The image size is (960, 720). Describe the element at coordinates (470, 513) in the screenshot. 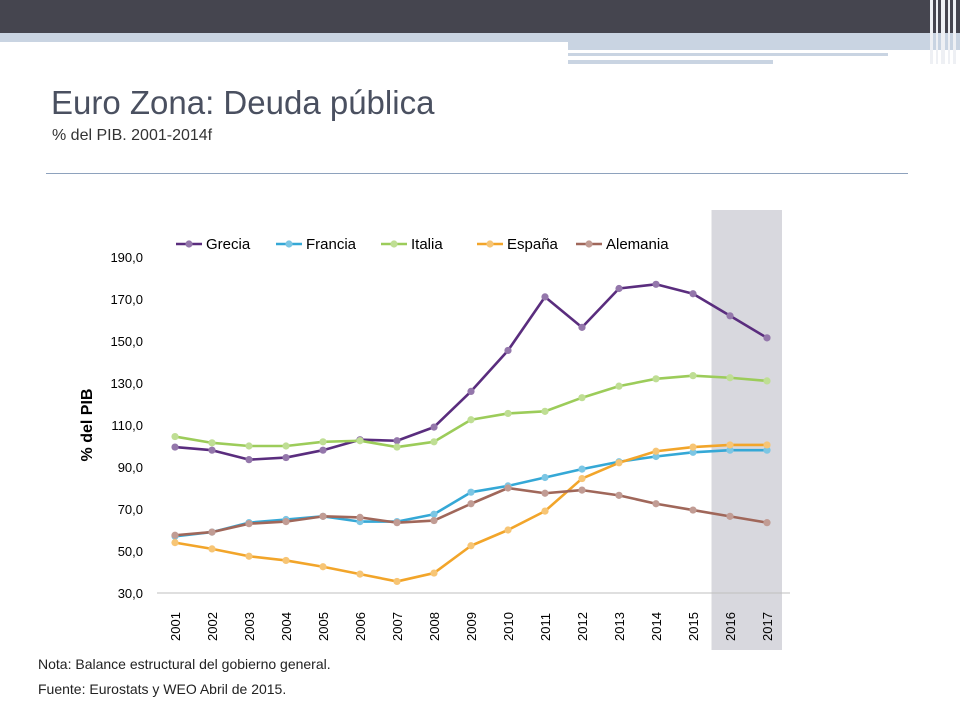

I see `series-line-españa` at that location.